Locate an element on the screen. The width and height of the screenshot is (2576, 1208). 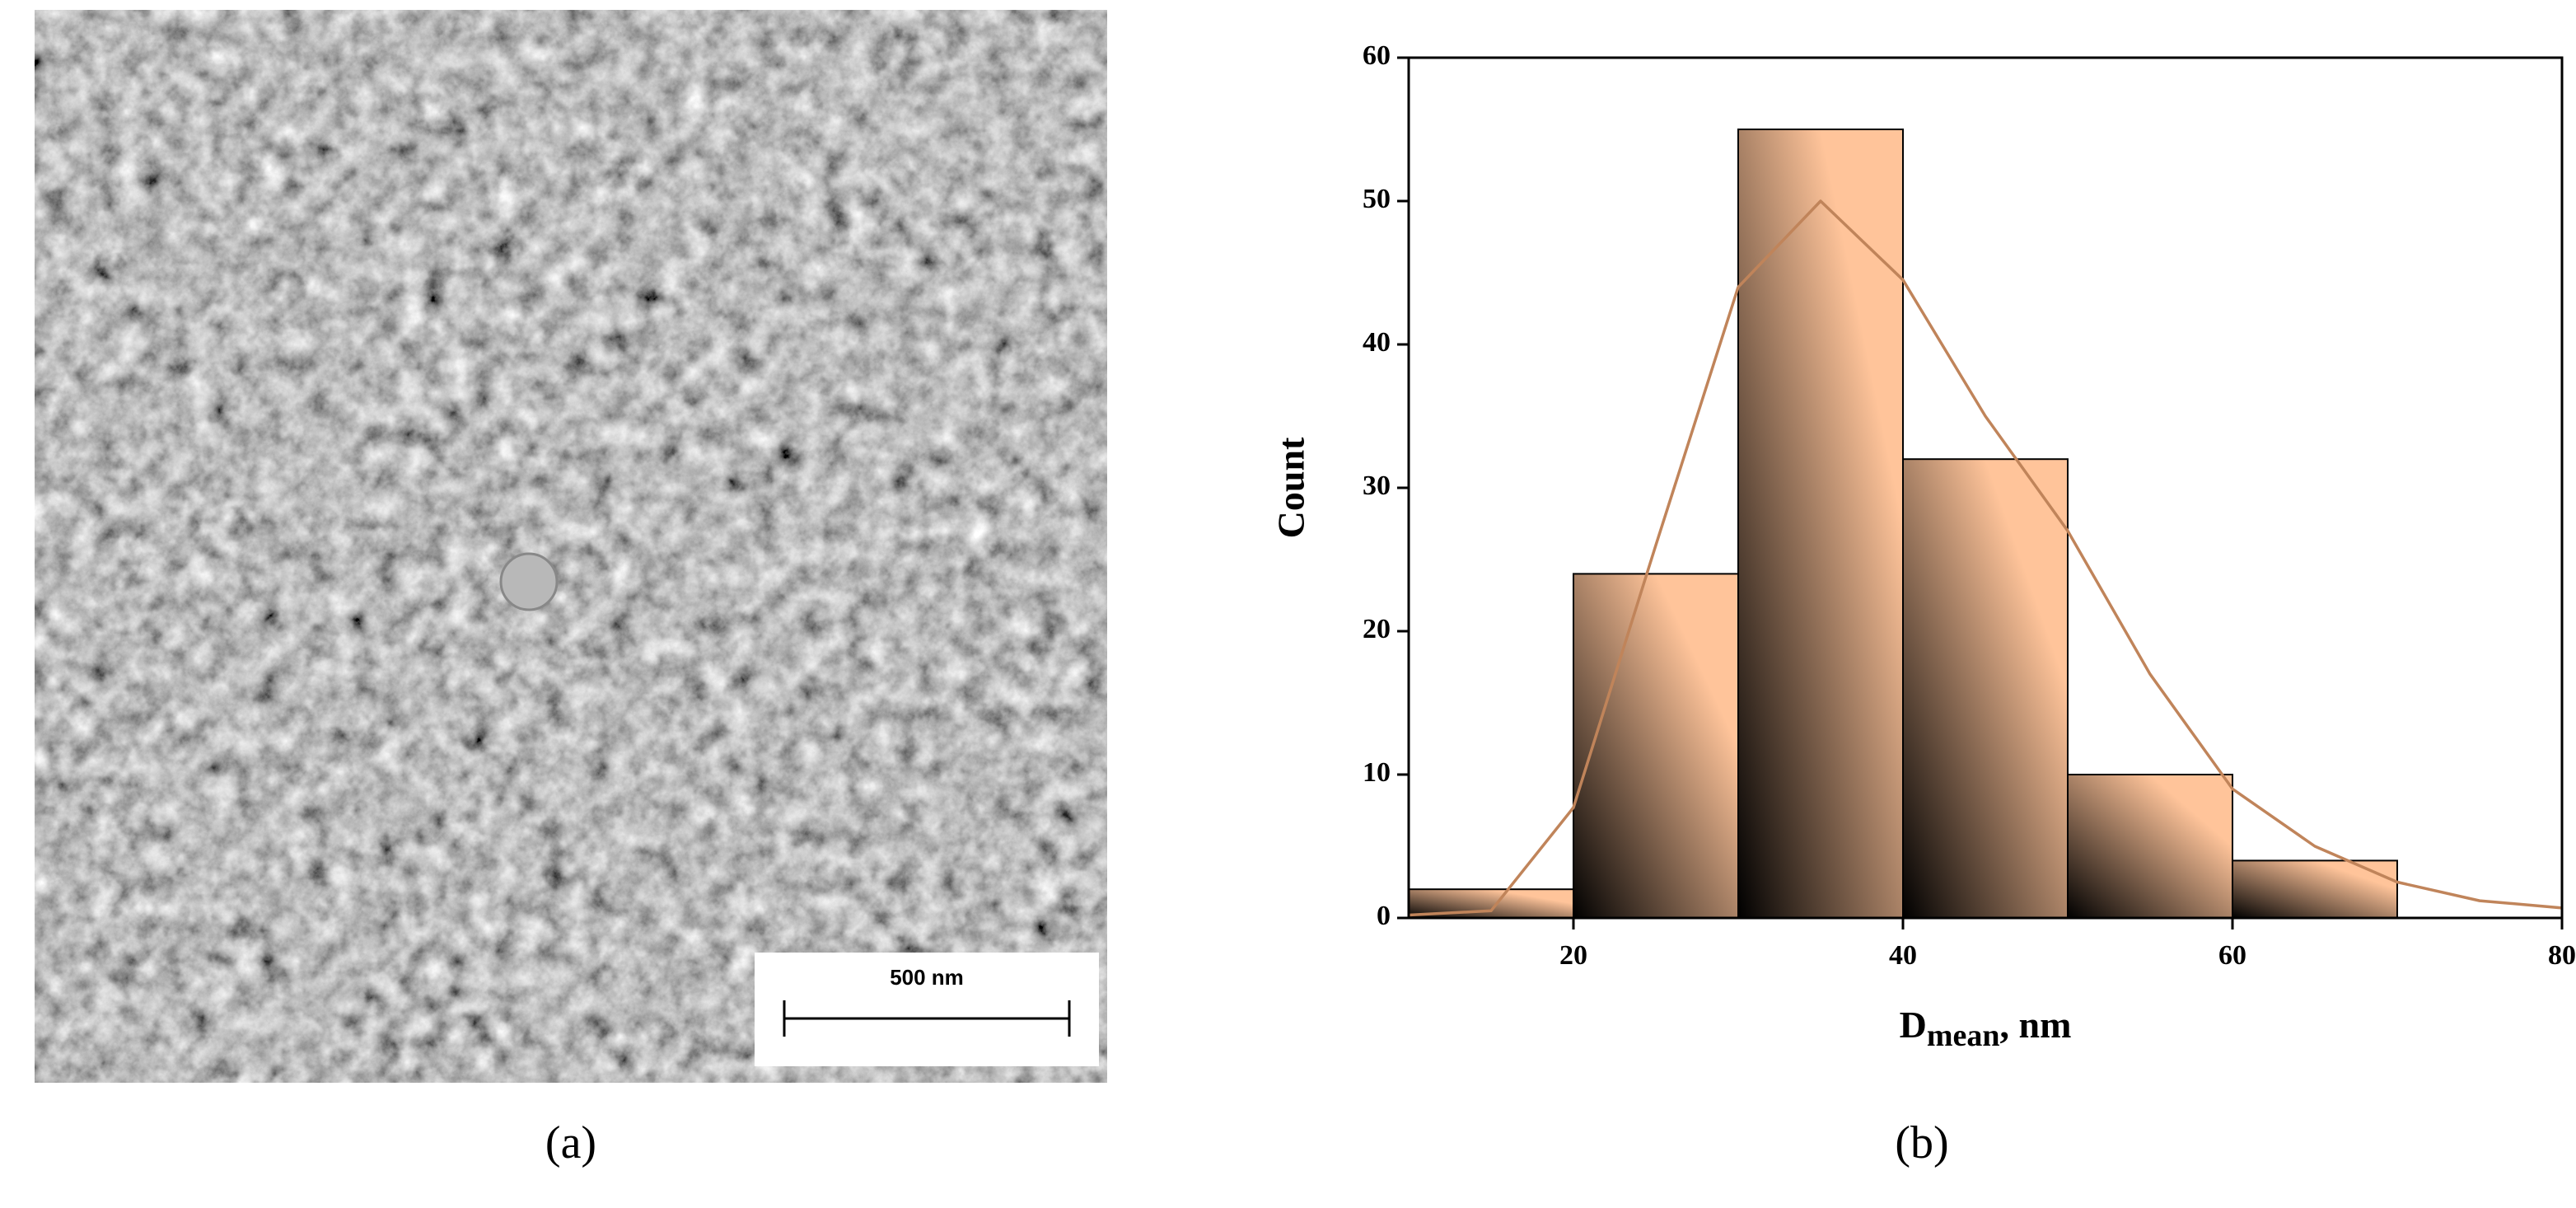
panel-caption: (a) is located at coordinates (570, 1142).